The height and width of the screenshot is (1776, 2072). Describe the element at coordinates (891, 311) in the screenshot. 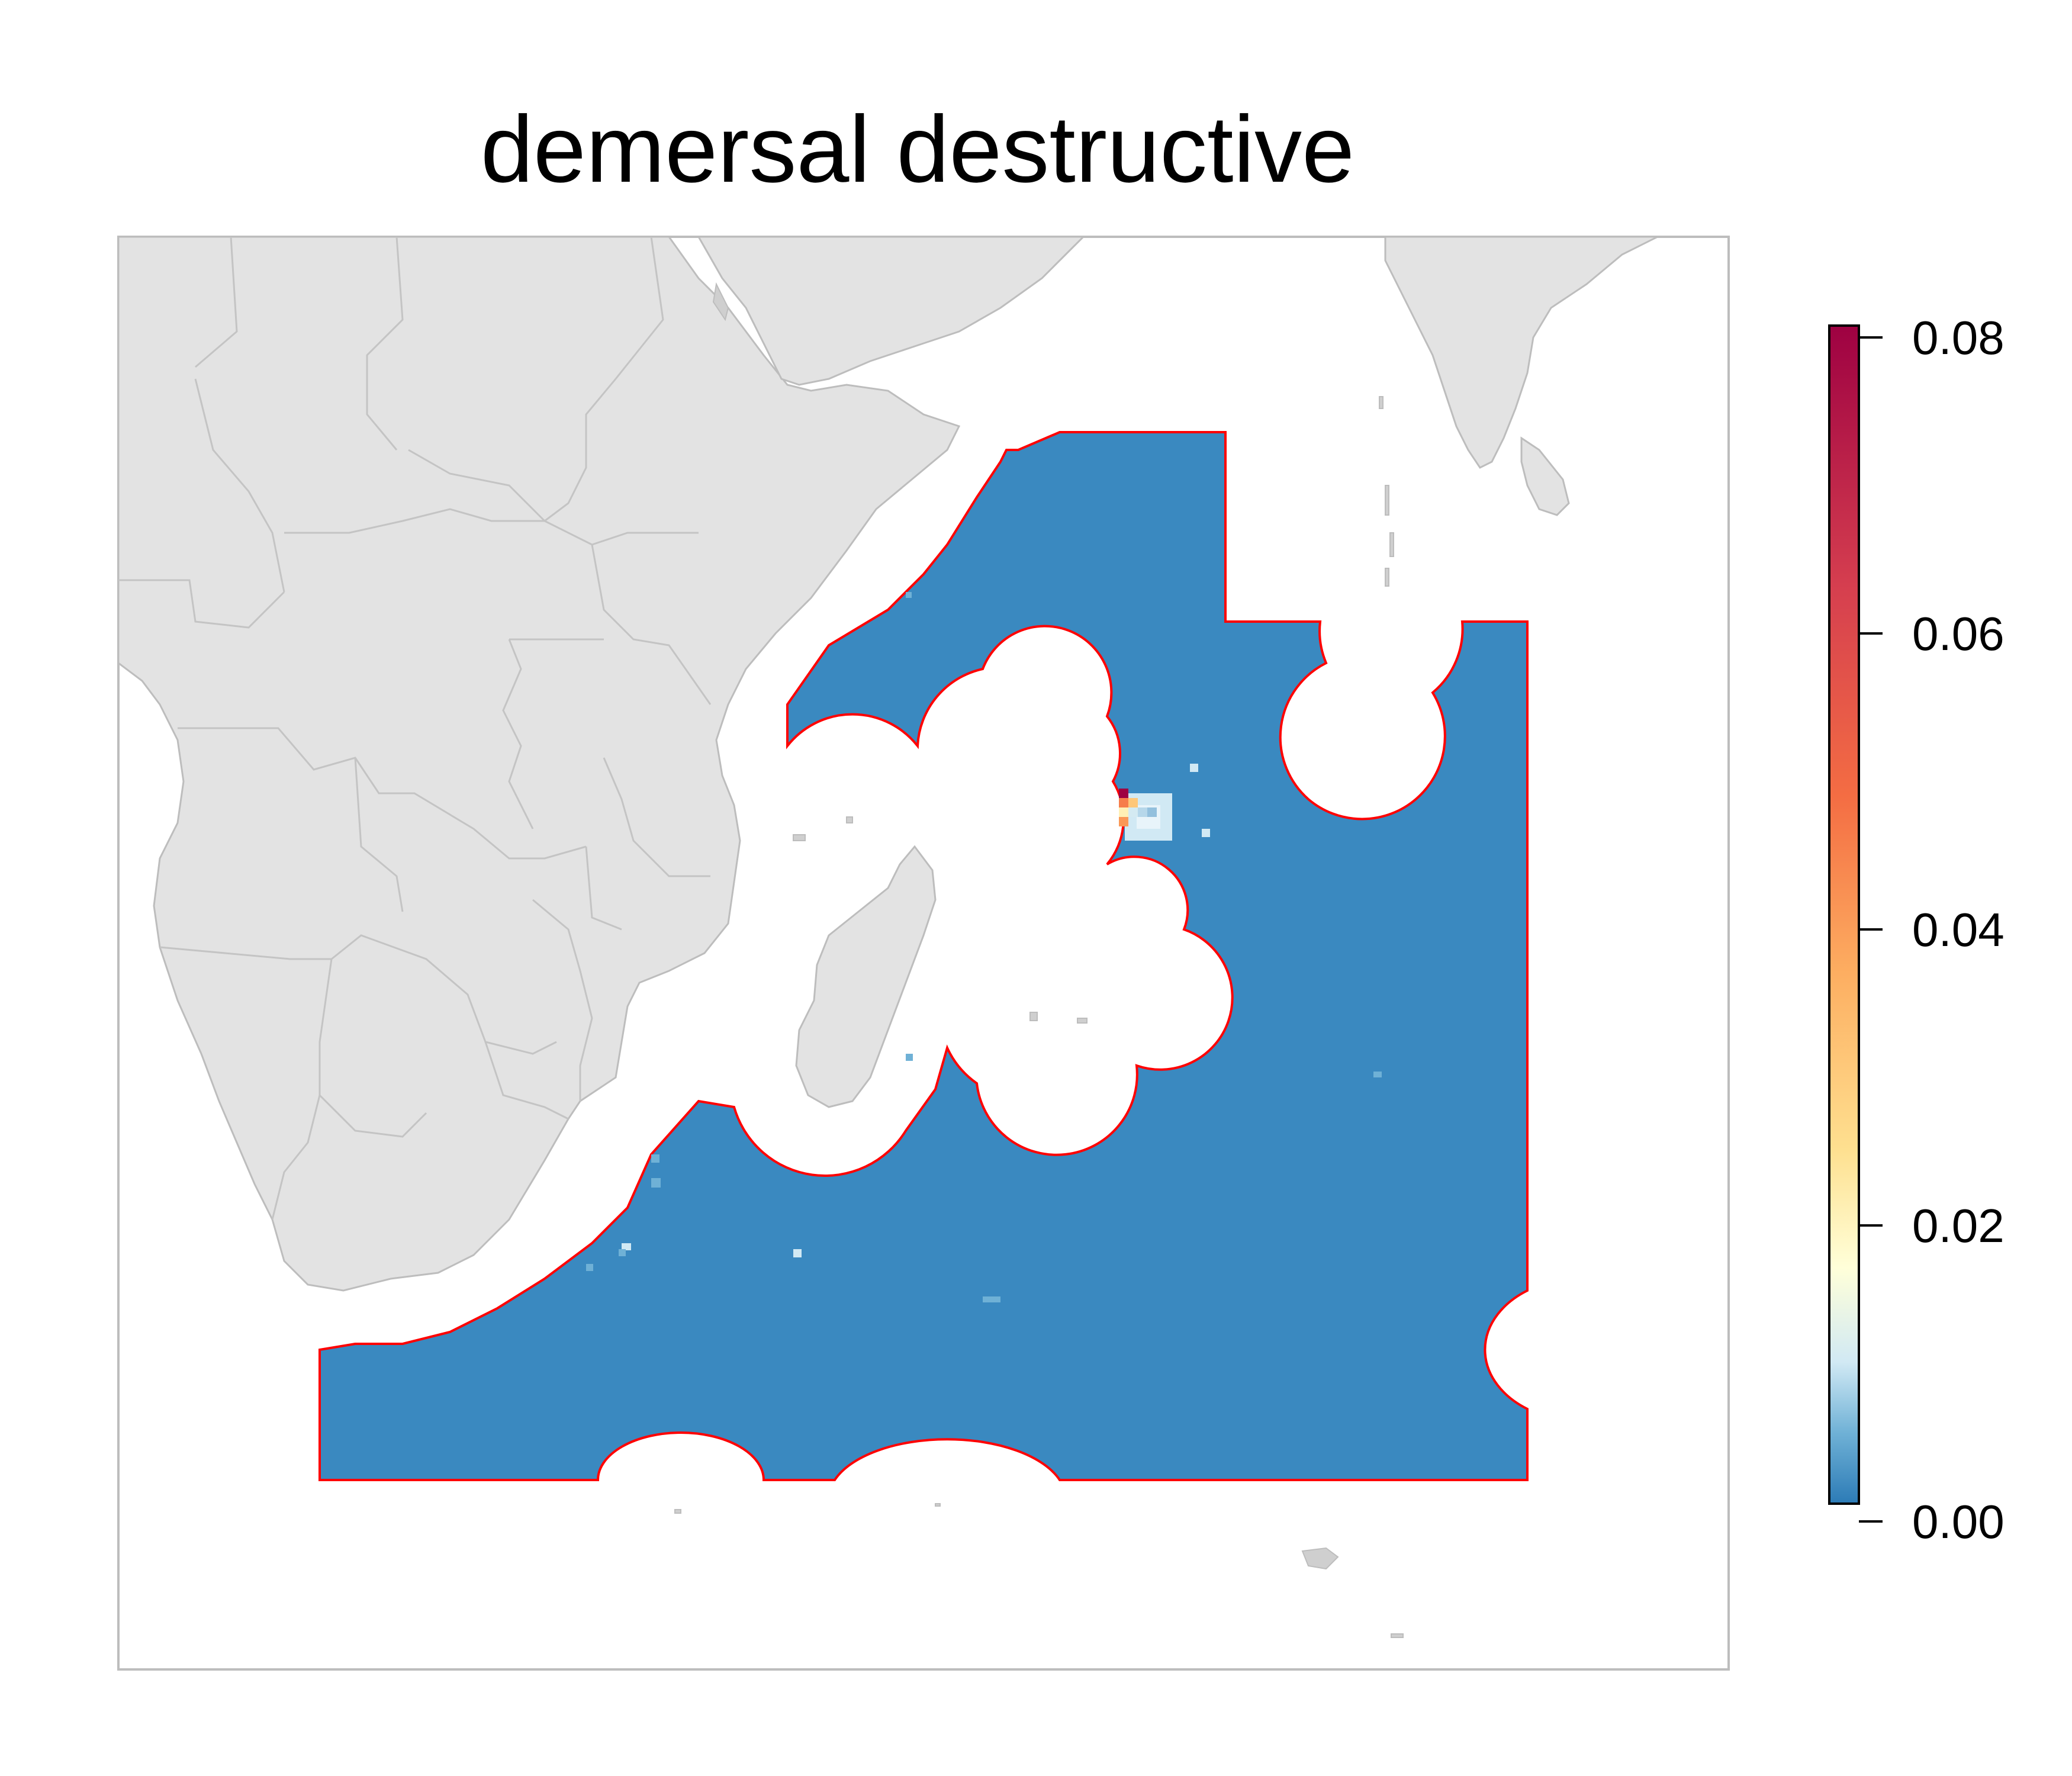

I see `arabia-landmass` at that location.